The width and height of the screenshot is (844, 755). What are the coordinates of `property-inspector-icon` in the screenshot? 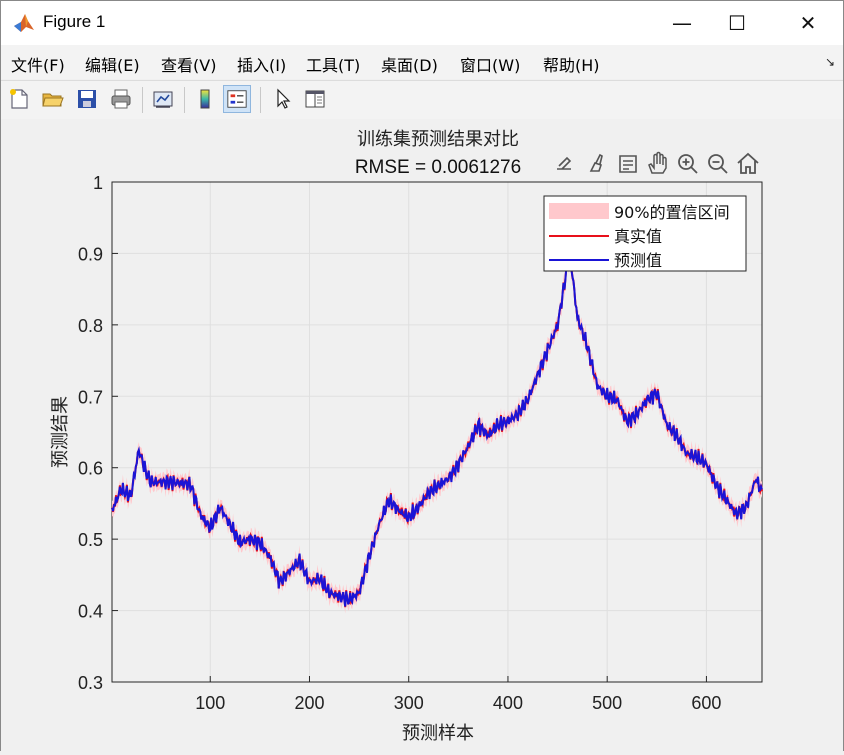 It's located at (315, 99).